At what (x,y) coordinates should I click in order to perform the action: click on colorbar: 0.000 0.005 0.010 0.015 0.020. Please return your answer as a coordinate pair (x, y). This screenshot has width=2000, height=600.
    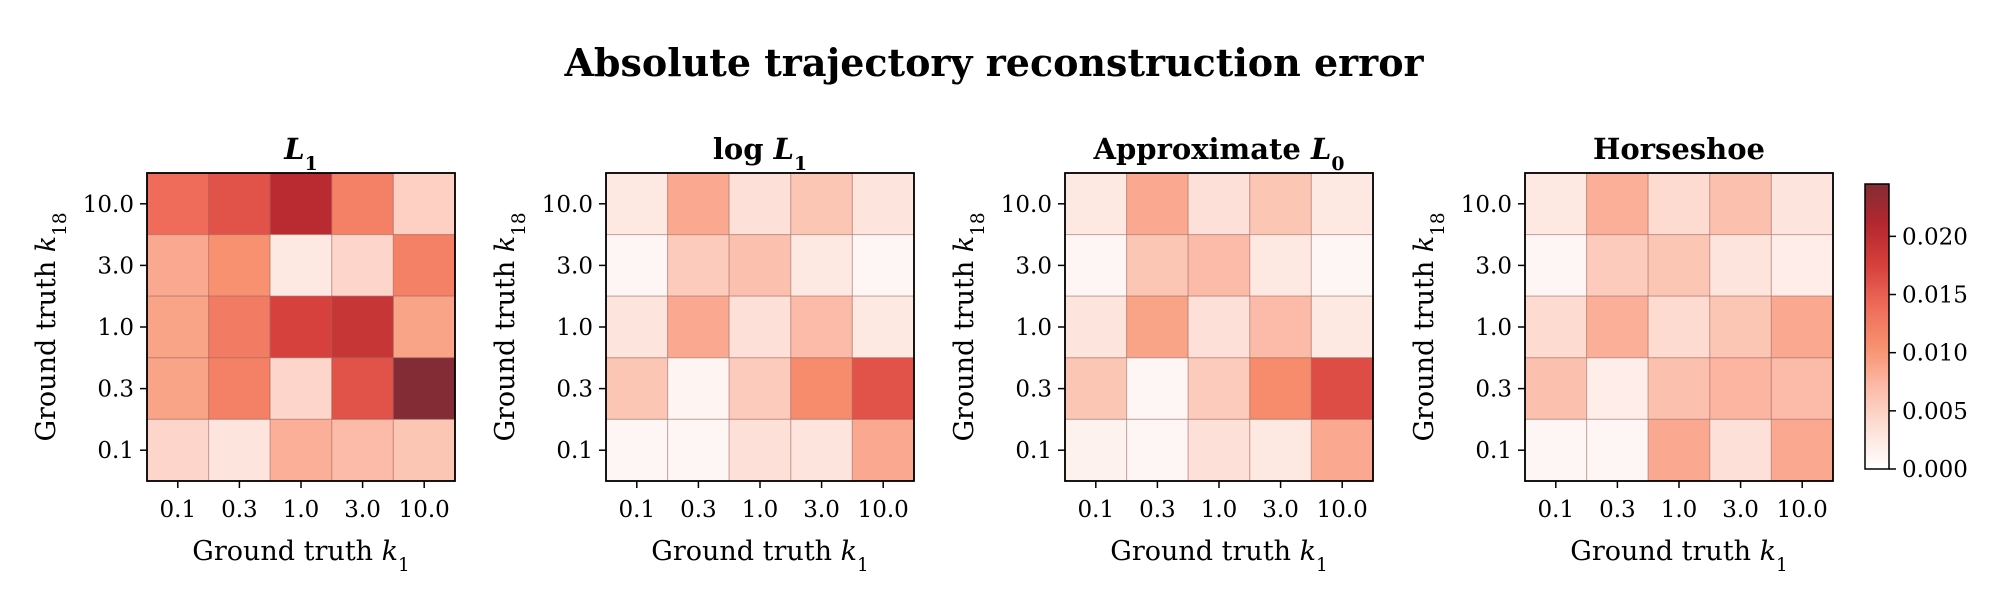
    Looking at the image, I should click on (1916, 333).